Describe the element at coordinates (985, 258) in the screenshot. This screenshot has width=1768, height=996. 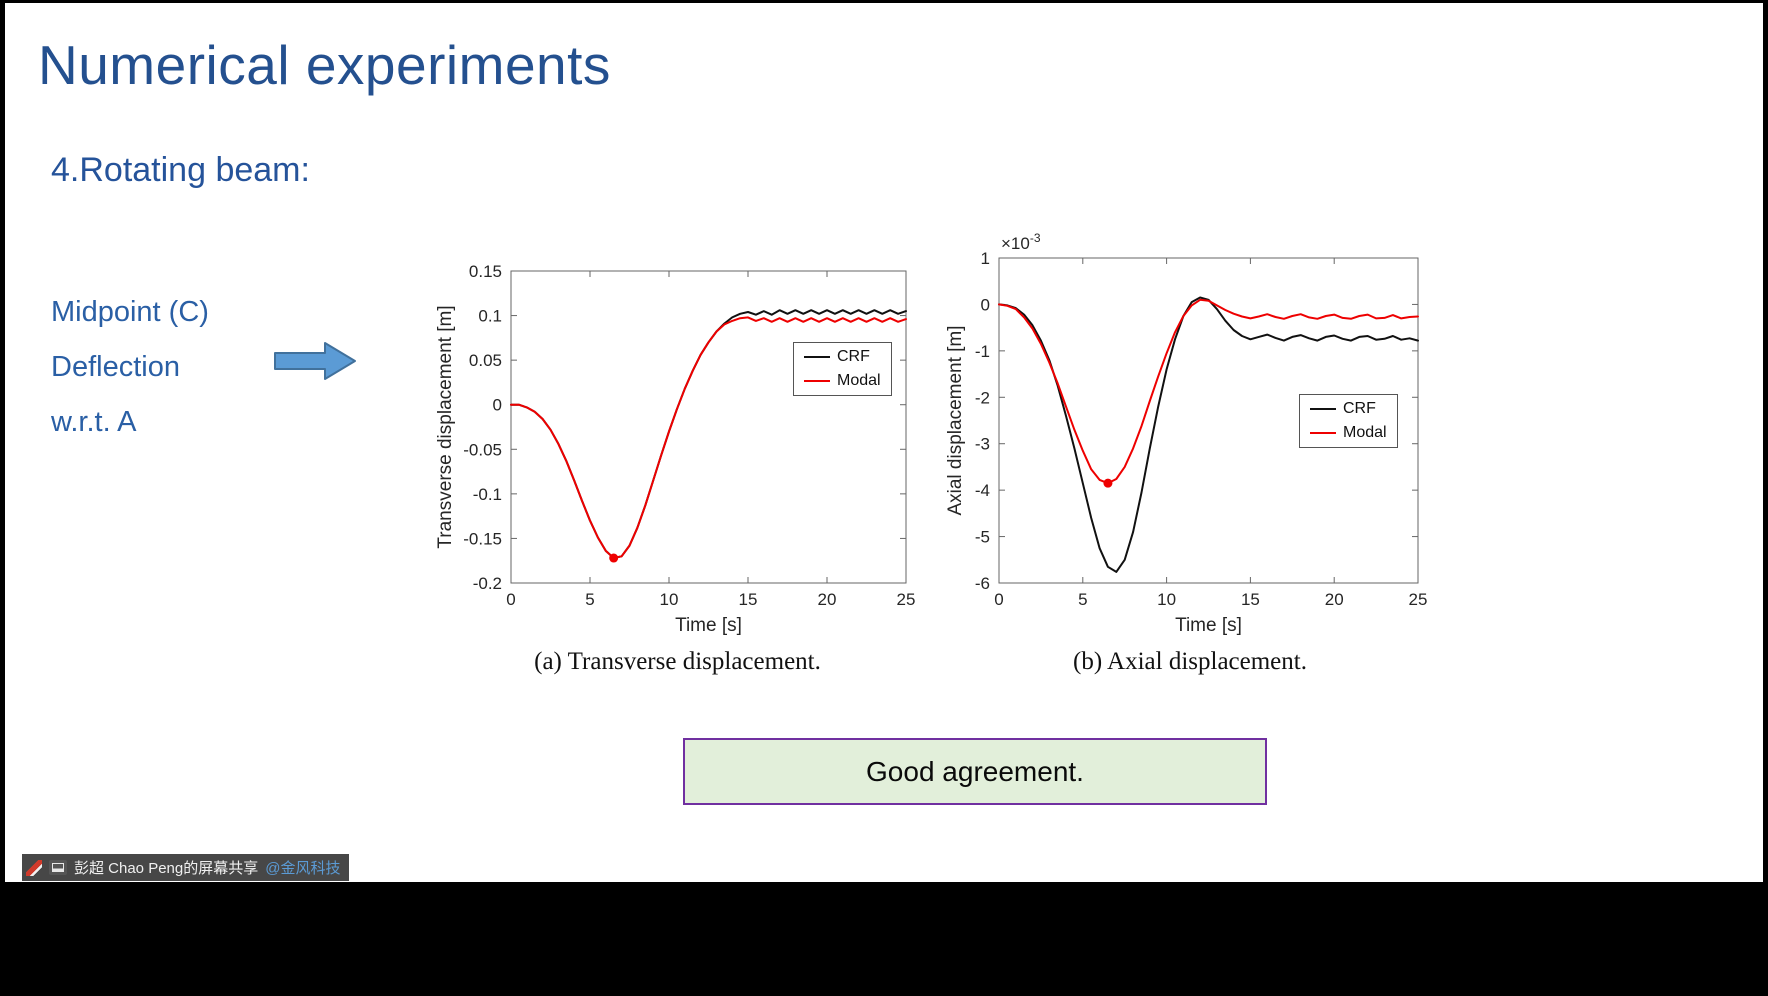
I see `y-tick-label: 1` at that location.